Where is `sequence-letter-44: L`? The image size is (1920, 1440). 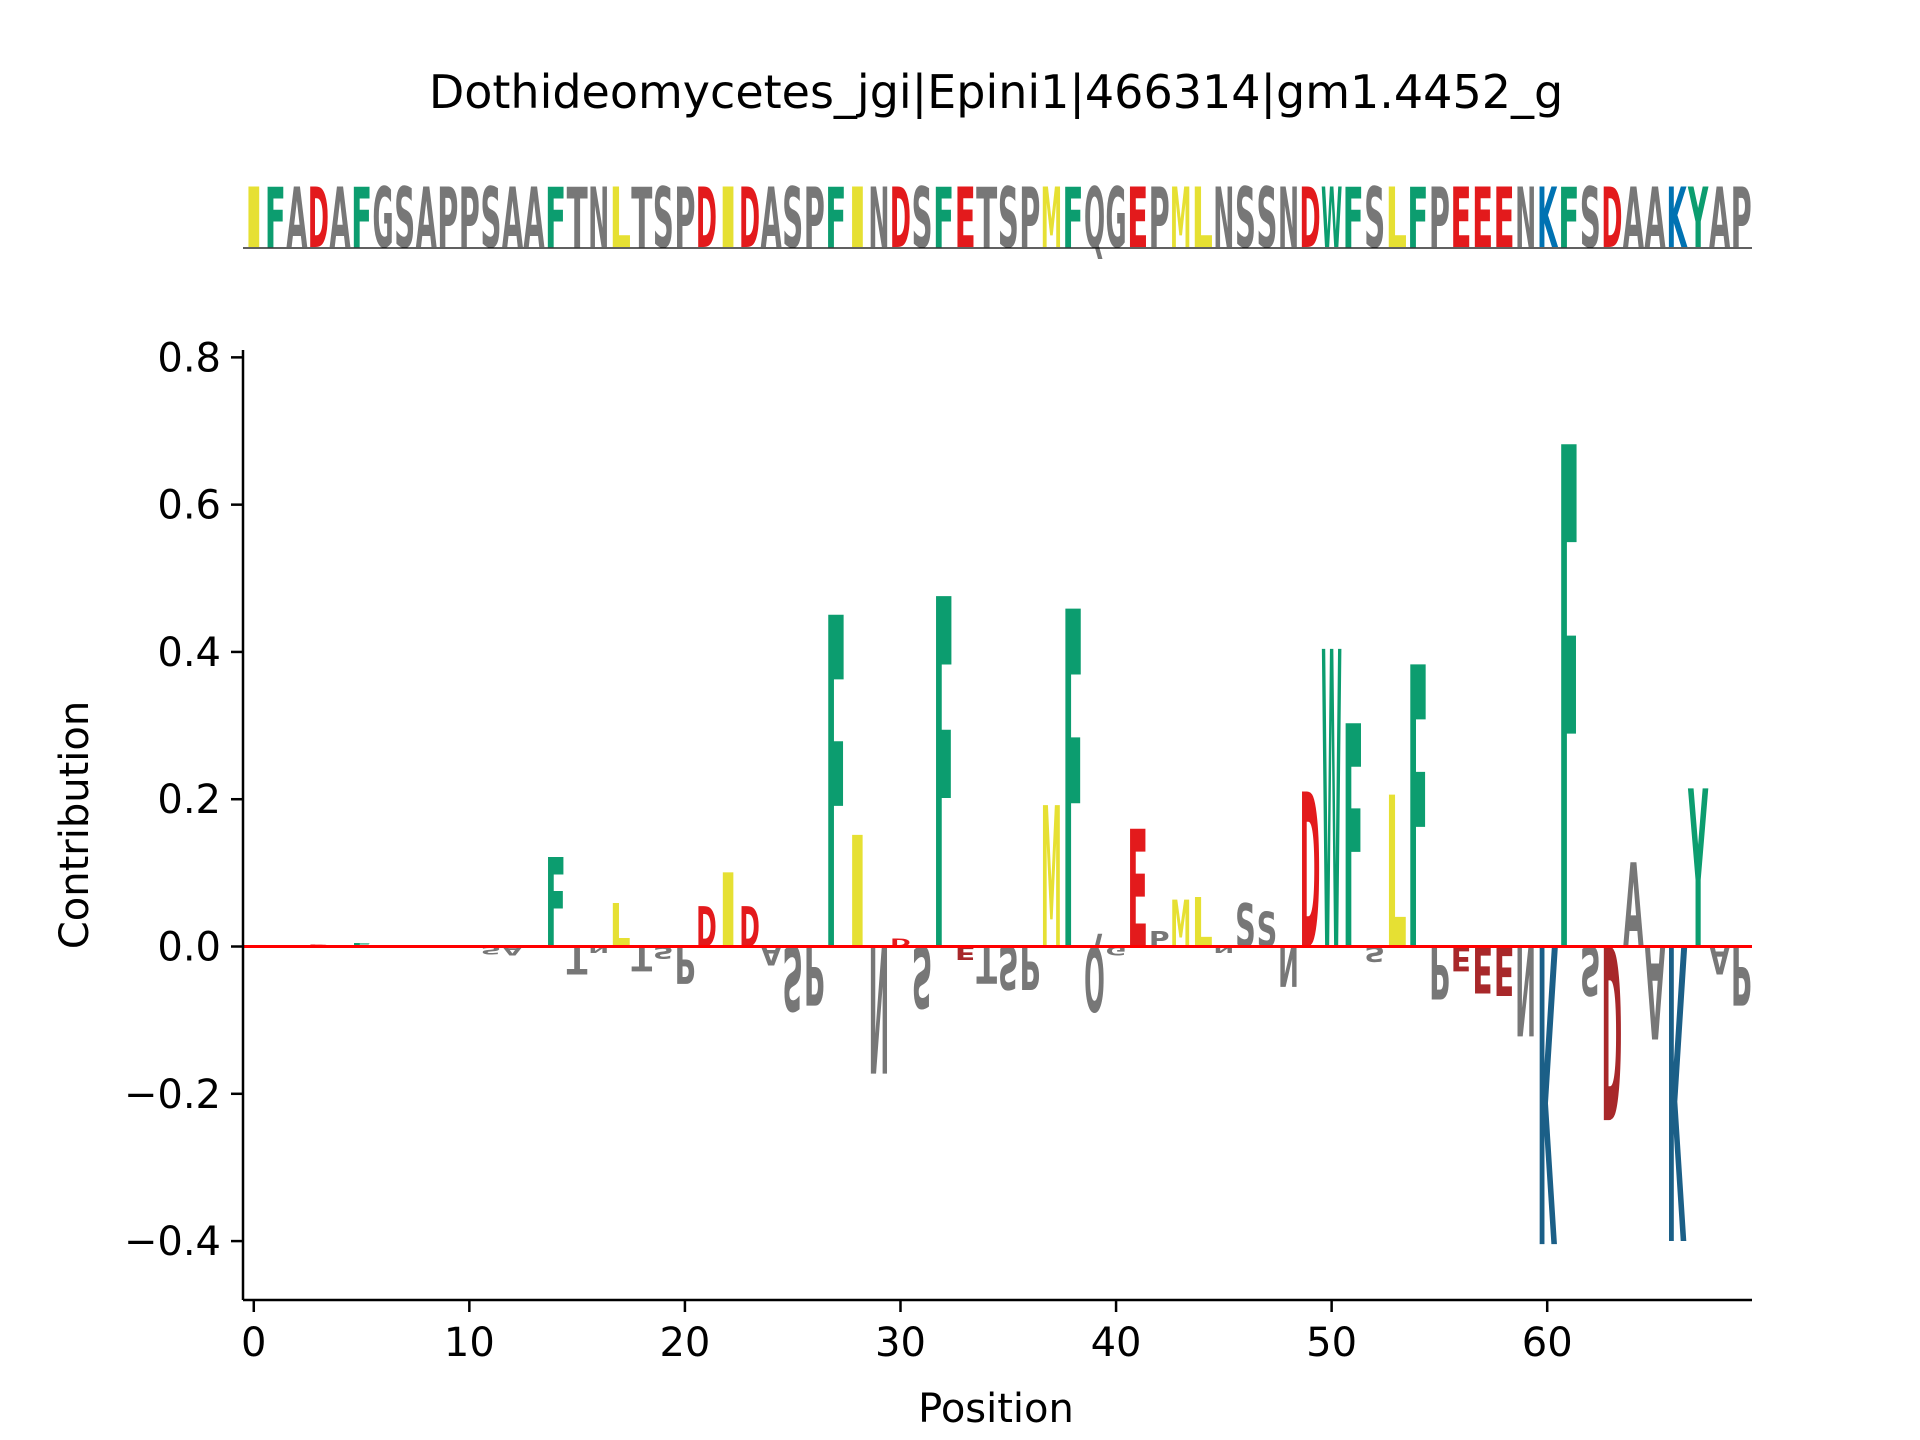 sequence-letter-44: L is located at coordinates (1202, 219).